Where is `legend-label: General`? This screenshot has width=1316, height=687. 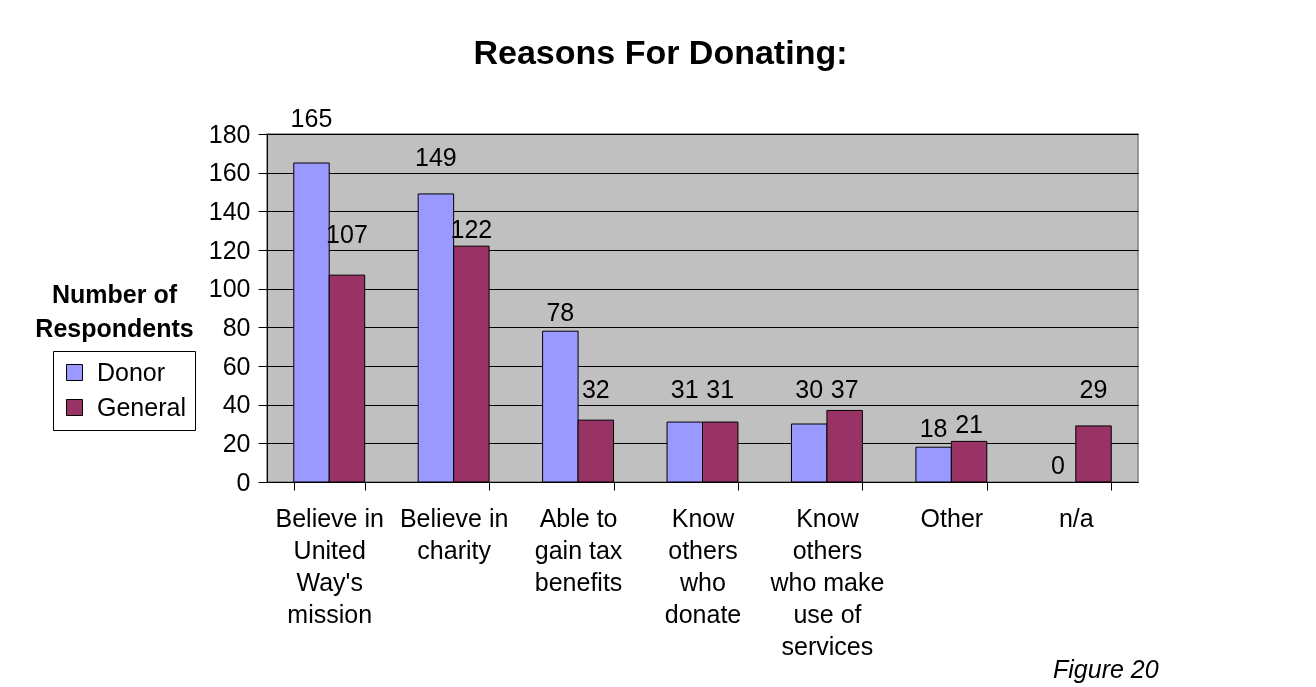
legend-label: General is located at coordinates (141, 406).